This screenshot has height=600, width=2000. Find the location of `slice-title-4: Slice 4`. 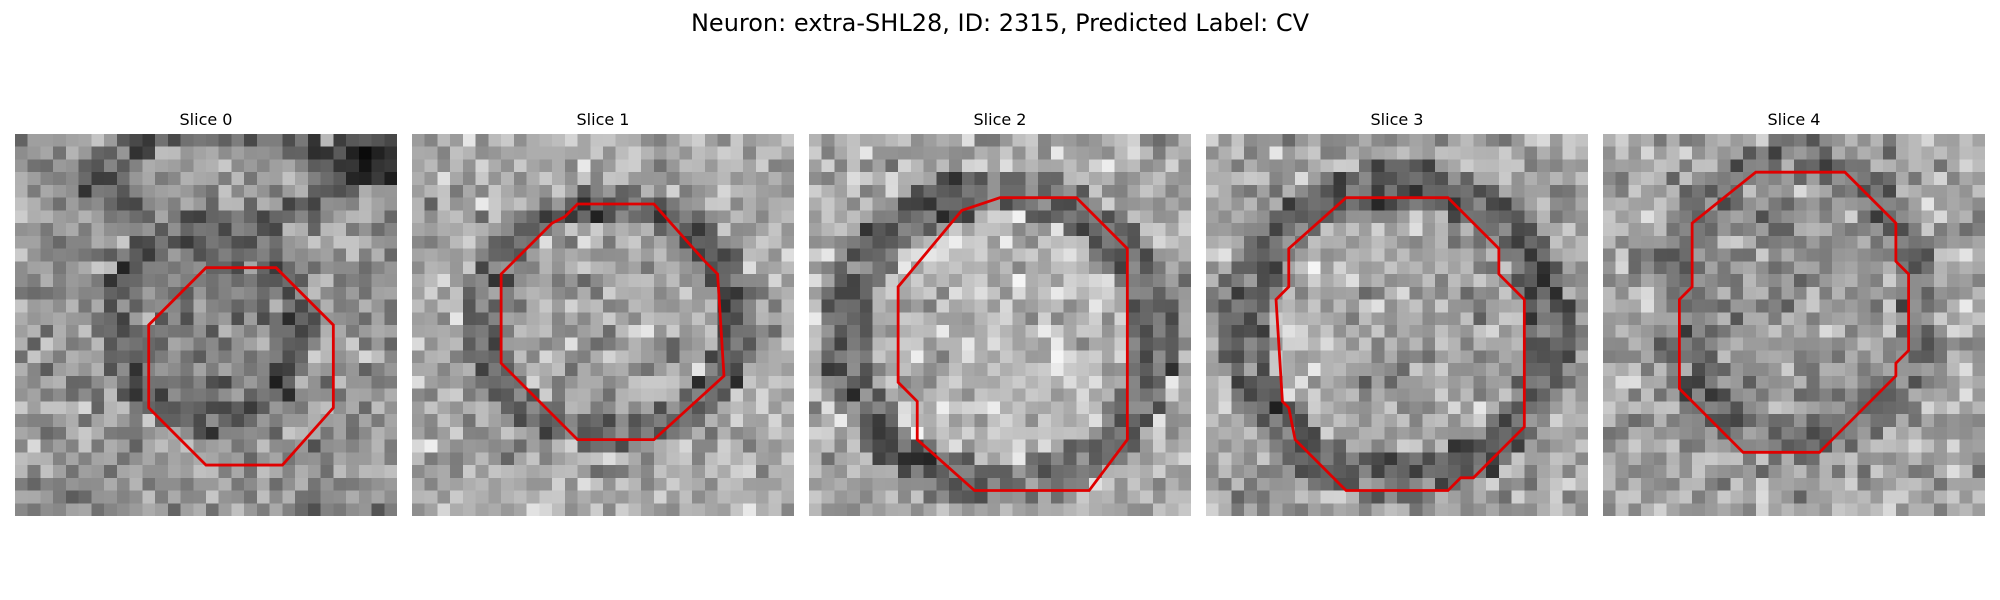

slice-title-4: Slice 4 is located at coordinates (1794, 119).